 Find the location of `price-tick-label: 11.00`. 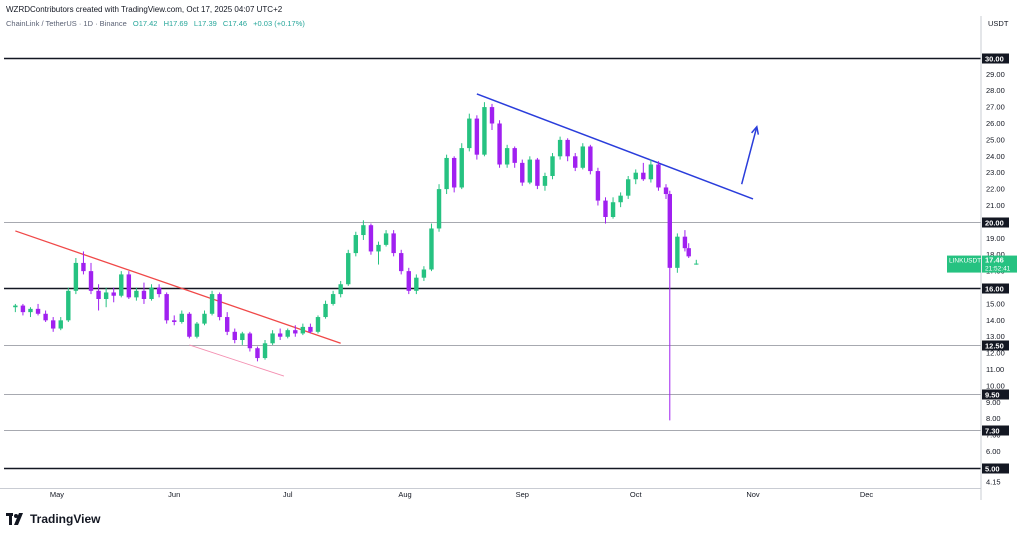

price-tick-label: 11.00 is located at coordinates (995, 369).